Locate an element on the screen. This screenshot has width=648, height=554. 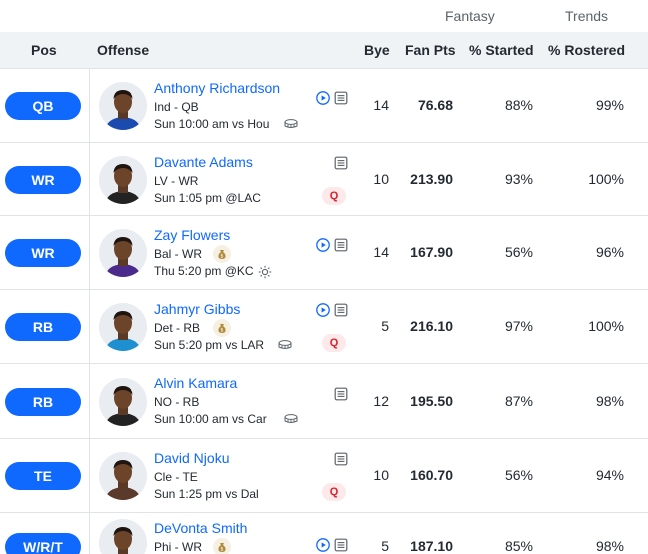
fantasy-points-value: 160.70 is located at coordinates (431, 475).